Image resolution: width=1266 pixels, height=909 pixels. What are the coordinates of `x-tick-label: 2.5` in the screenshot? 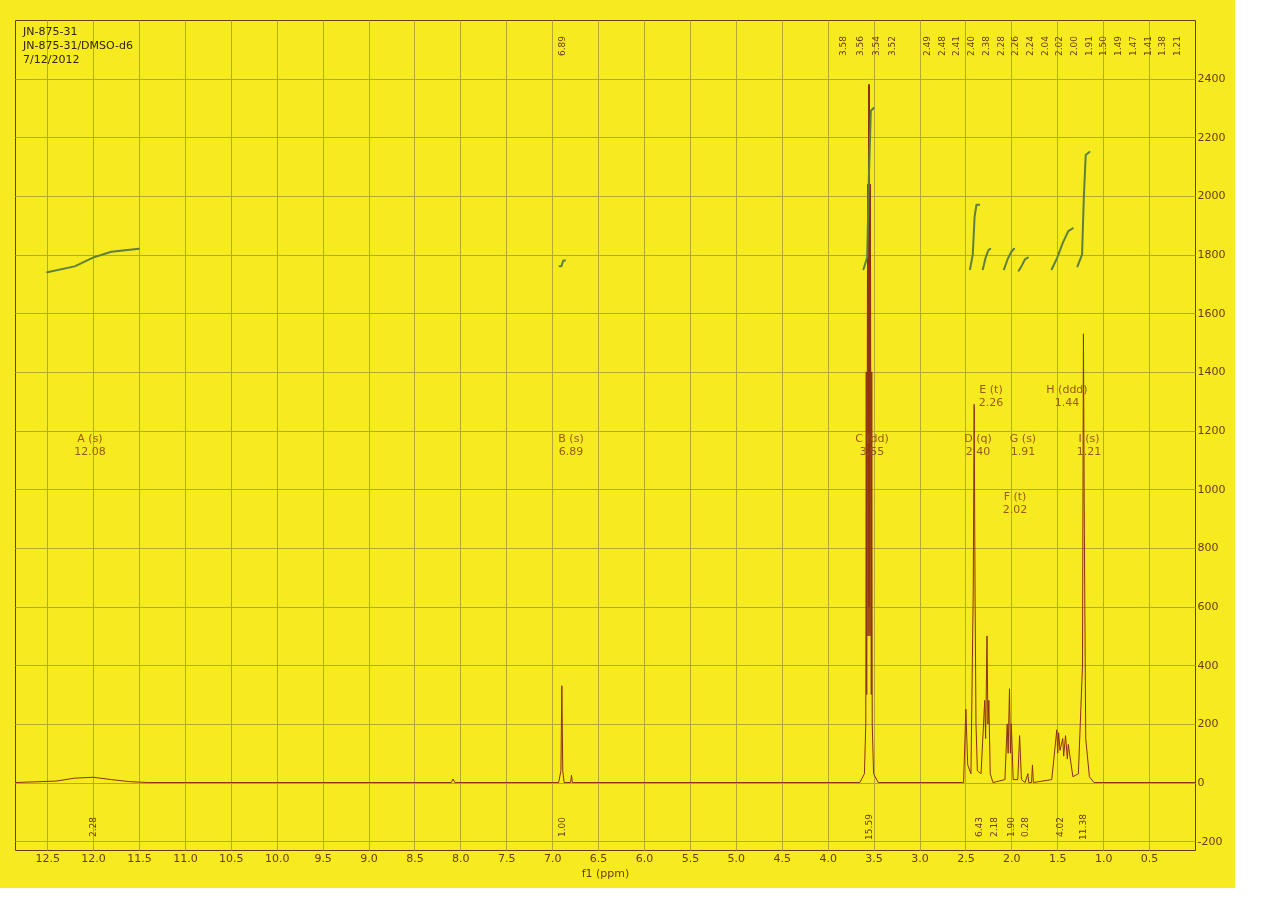 It's located at (966, 858).